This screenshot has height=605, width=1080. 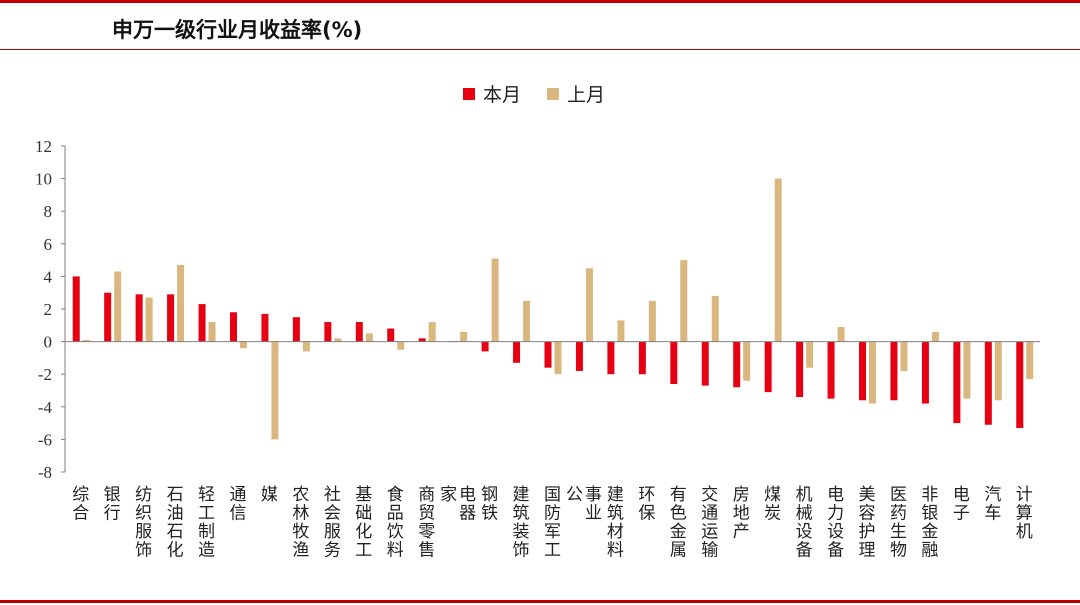 What do you see at coordinates (80, 504) in the screenshot?
I see `category-label: 综合` at bounding box center [80, 504].